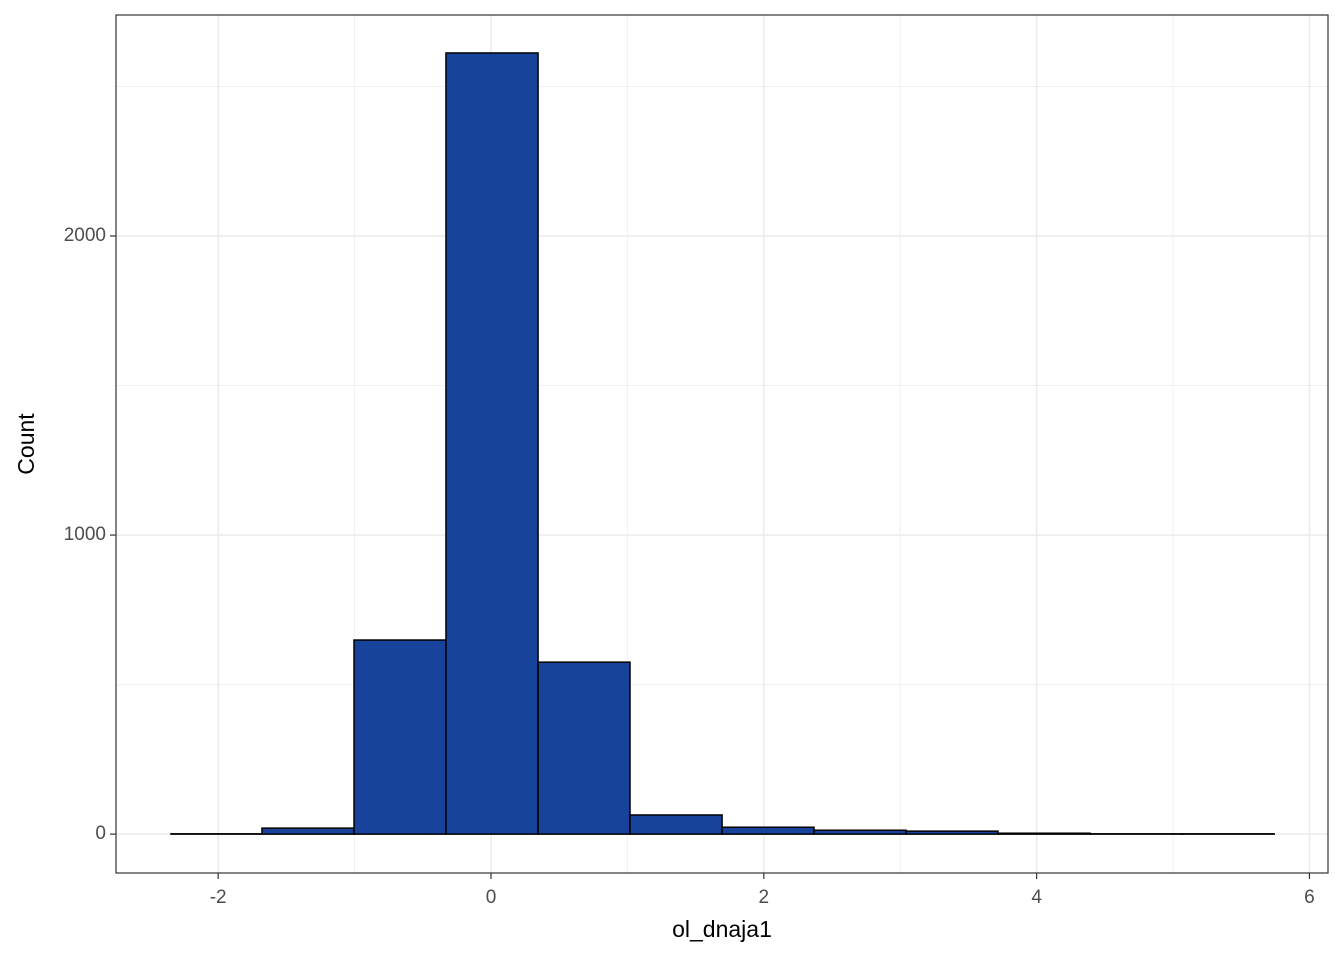  Describe the element at coordinates (85, 235) in the screenshot. I see `y-tick-label: 2000` at that location.